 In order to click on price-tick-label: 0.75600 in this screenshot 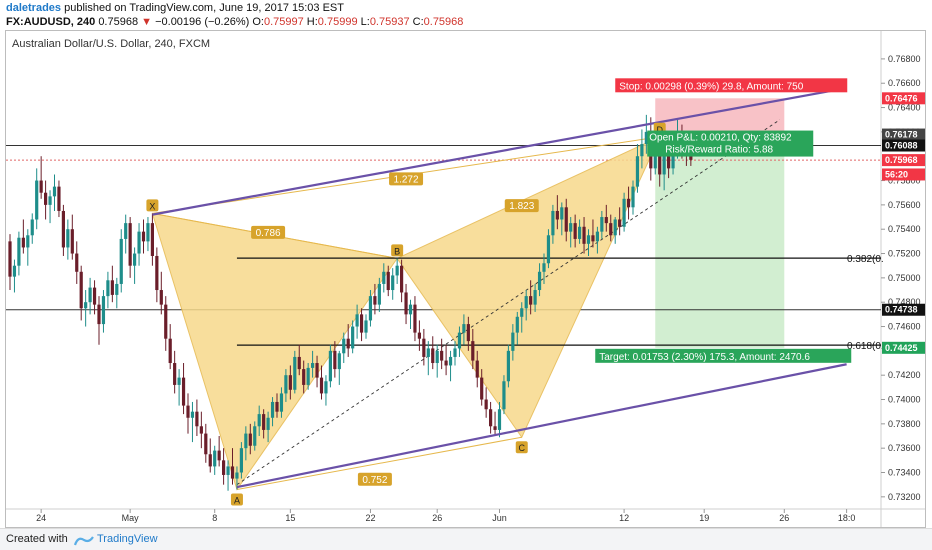, I will do `click(904, 205)`.